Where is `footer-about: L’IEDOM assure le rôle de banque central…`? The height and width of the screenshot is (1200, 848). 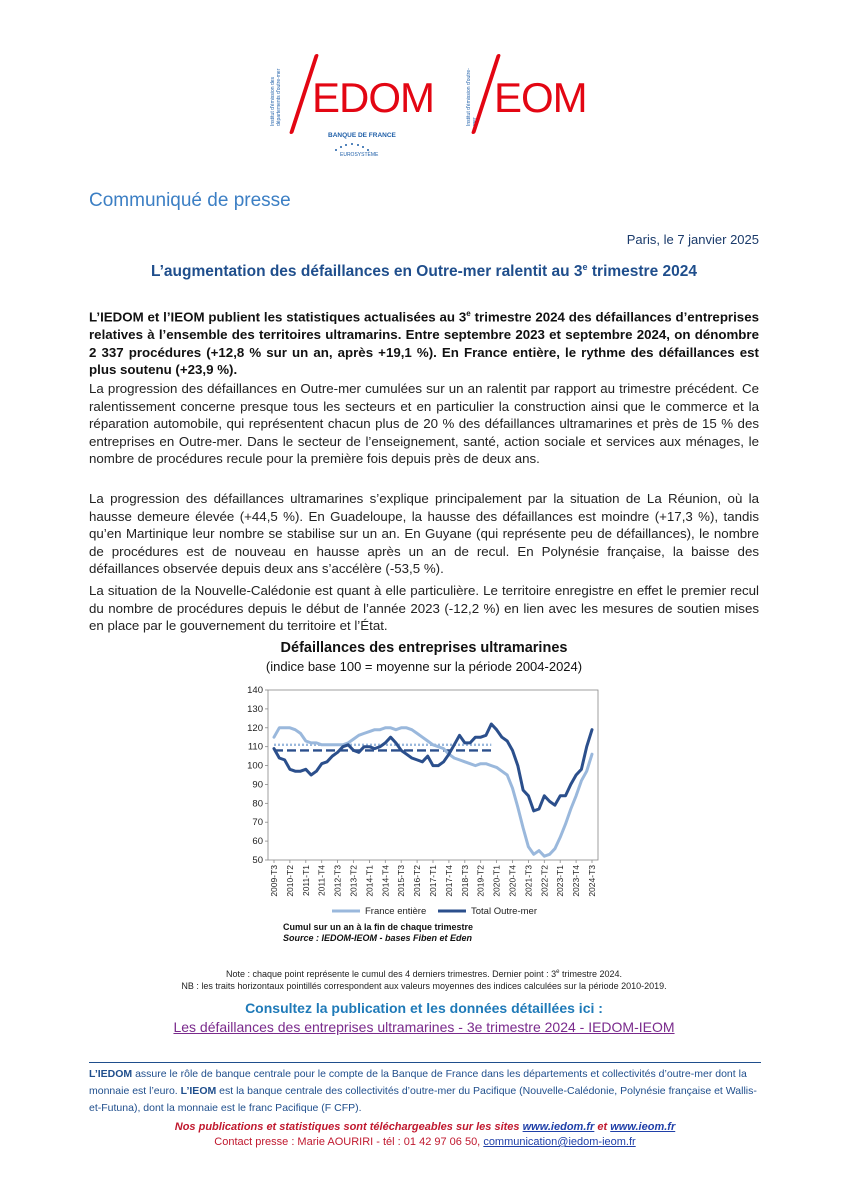 footer-about: L’IEDOM assure le rôle de banque central… is located at coordinates (425, 1091).